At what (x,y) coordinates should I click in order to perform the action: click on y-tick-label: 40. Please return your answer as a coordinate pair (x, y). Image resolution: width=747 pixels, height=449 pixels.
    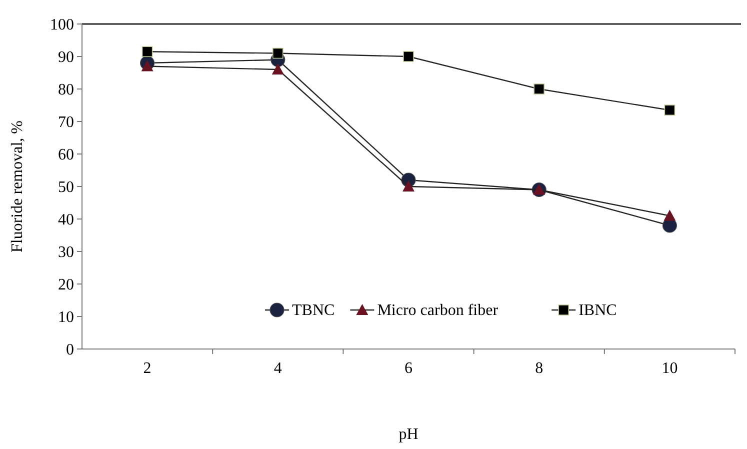
    Looking at the image, I should click on (66, 220).